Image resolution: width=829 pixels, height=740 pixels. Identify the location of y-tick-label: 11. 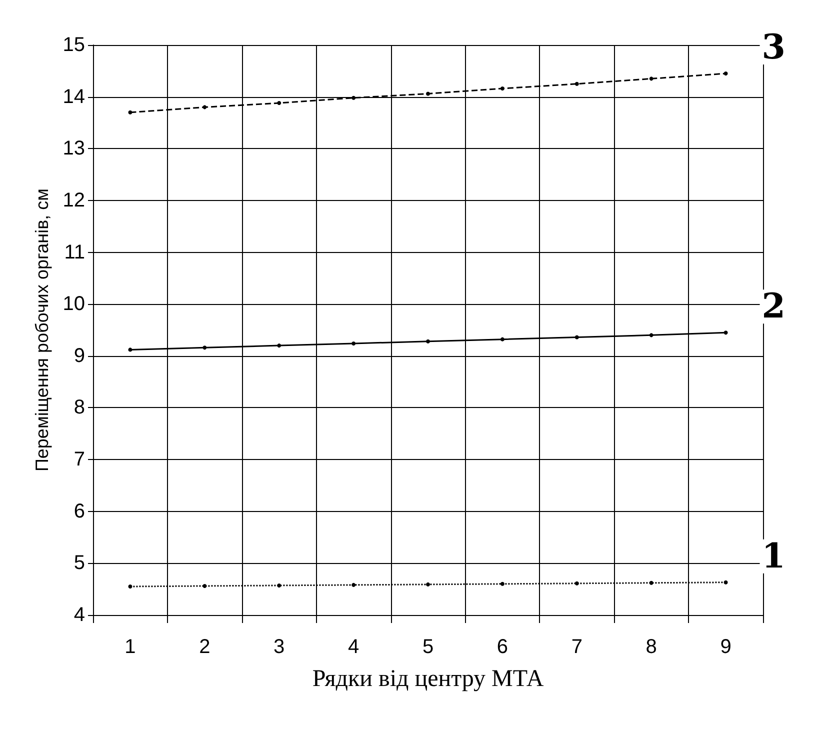
(74, 252).